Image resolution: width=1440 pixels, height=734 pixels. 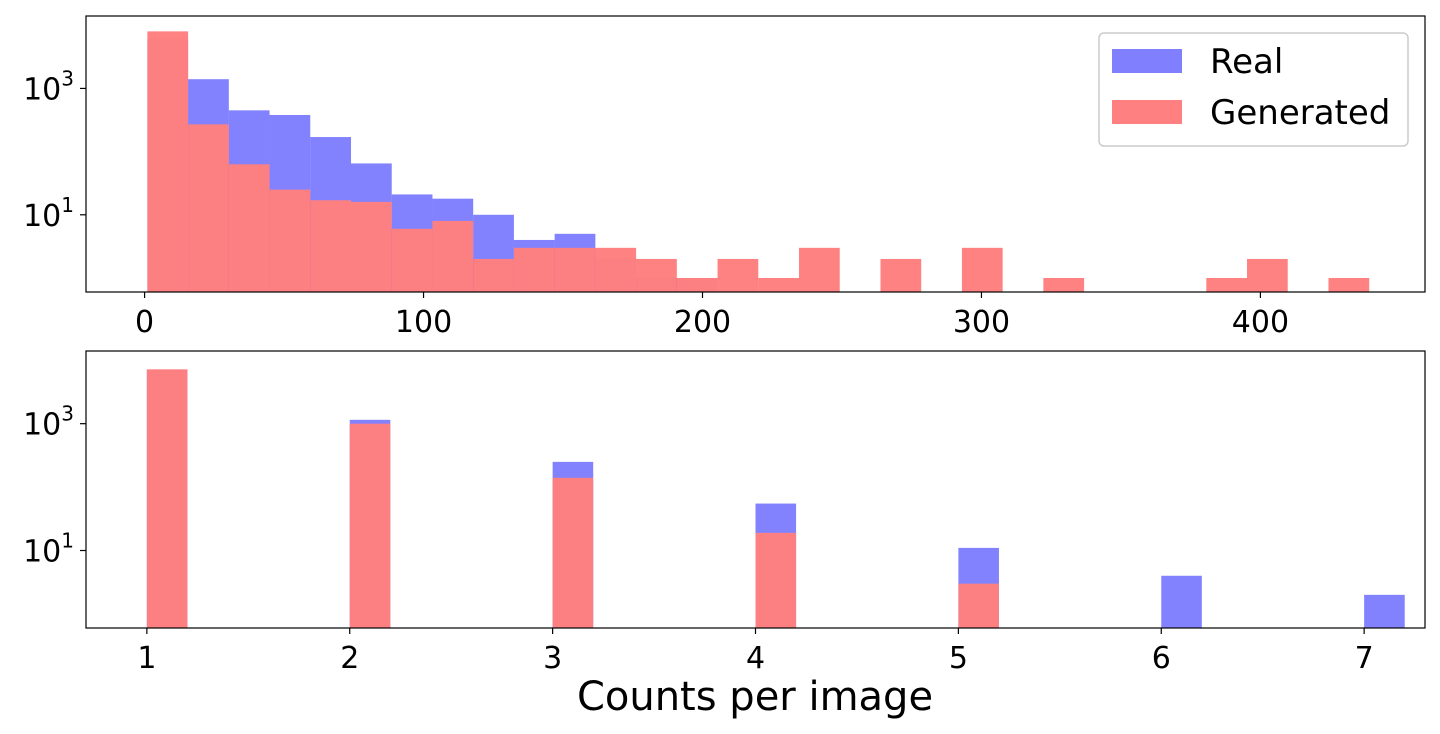 What do you see at coordinates (958, 658) in the screenshot?
I see `x-tick-label: 5` at bounding box center [958, 658].